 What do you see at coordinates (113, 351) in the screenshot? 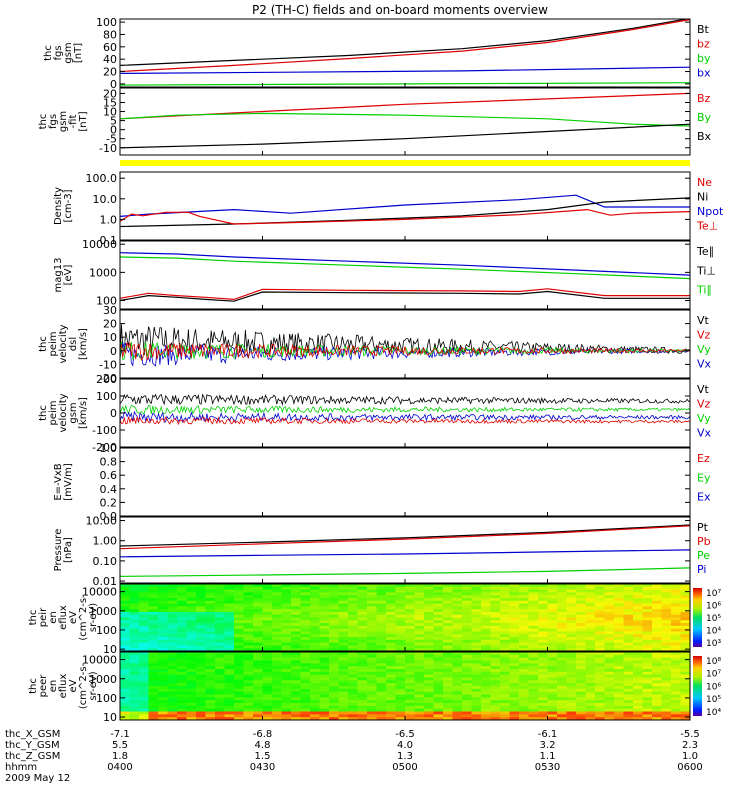
I see `y-tick-label: 0` at bounding box center [113, 351].